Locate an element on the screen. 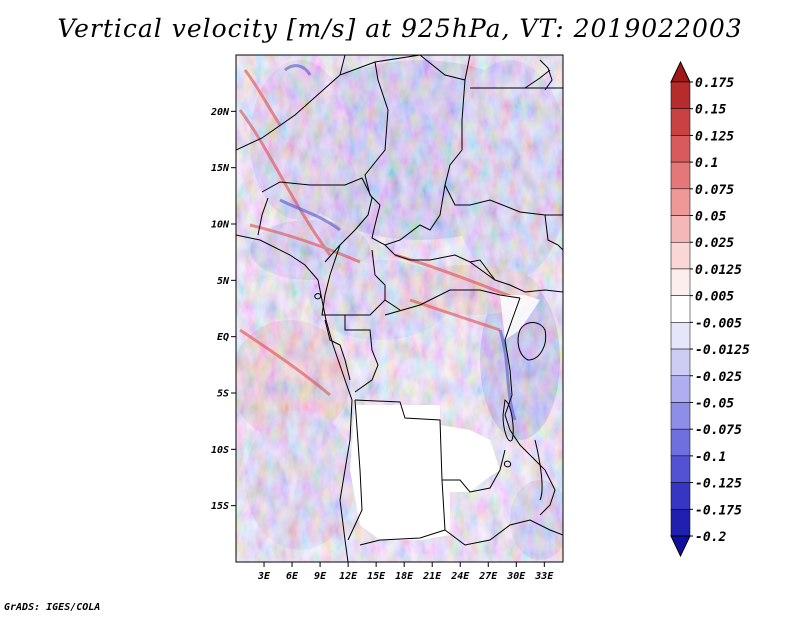 This screenshot has height=618, width=800. colorbar-label: -0.2 is located at coordinates (710, 537).